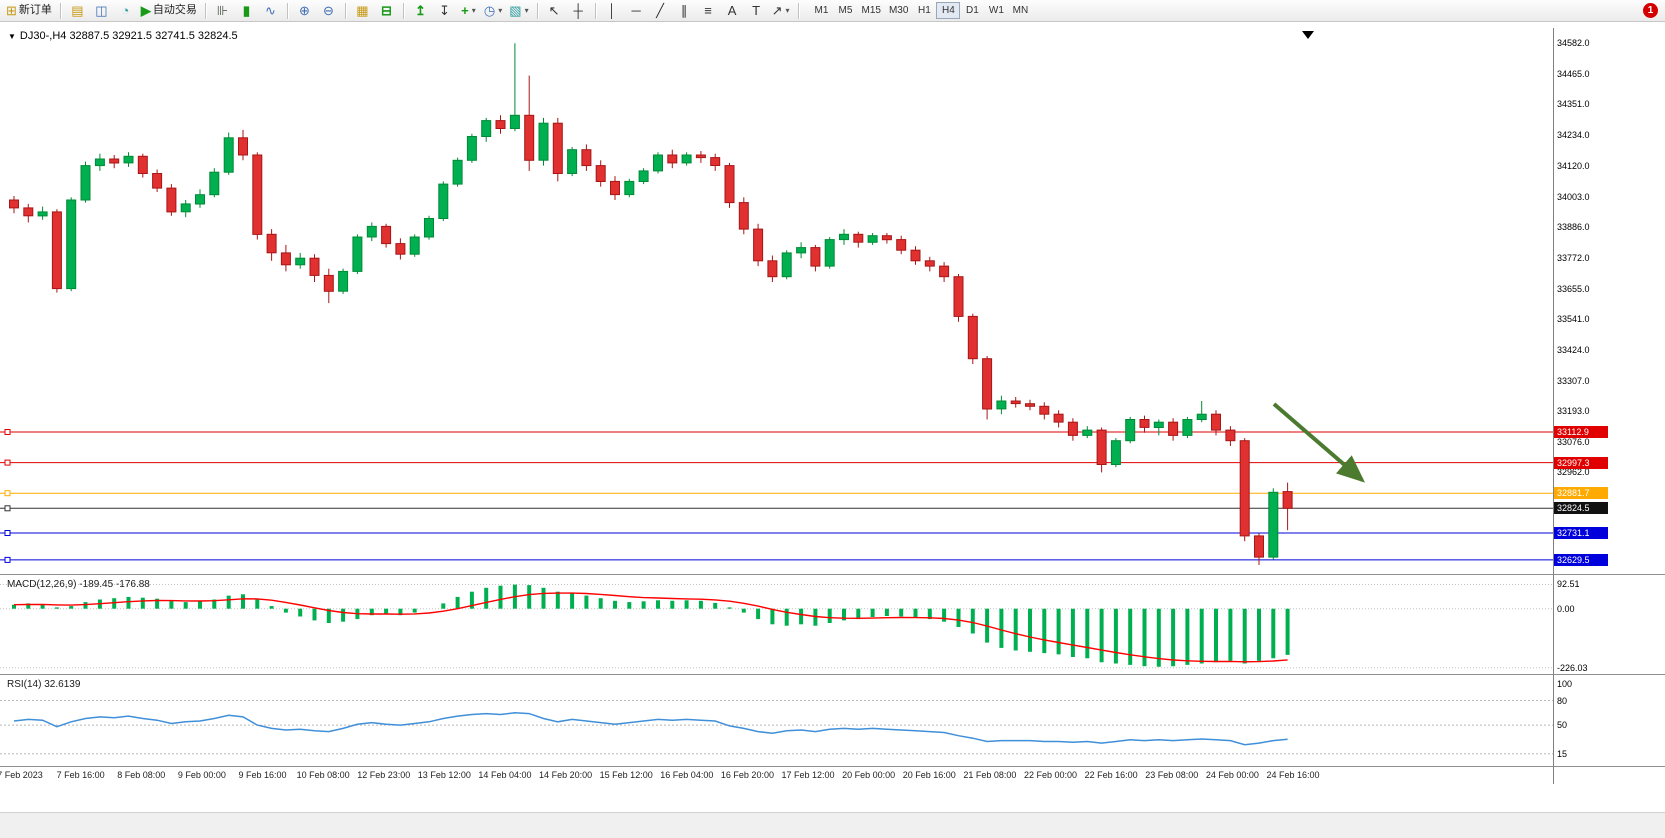 The height and width of the screenshot is (838, 1665). Describe the element at coordinates (1573, 74) in the screenshot. I see `price-axis-label: 34465.0` at that location.